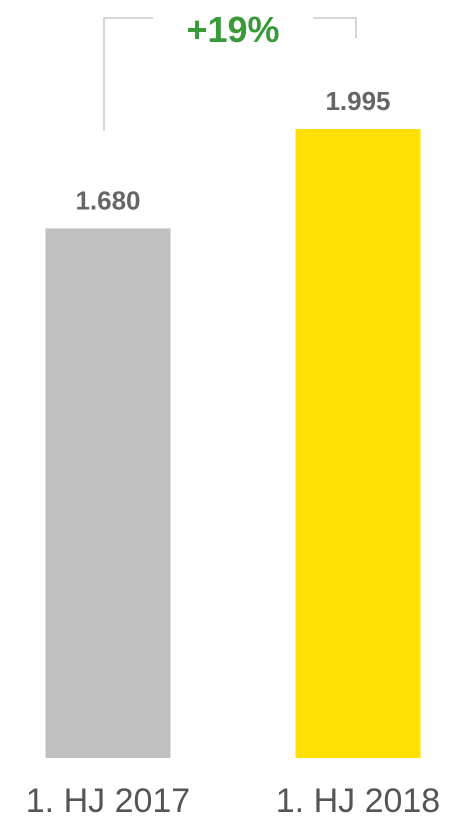 This screenshot has height=817, width=451. What do you see at coordinates (107, 200) in the screenshot?
I see `value-label-1: 1.680` at bounding box center [107, 200].